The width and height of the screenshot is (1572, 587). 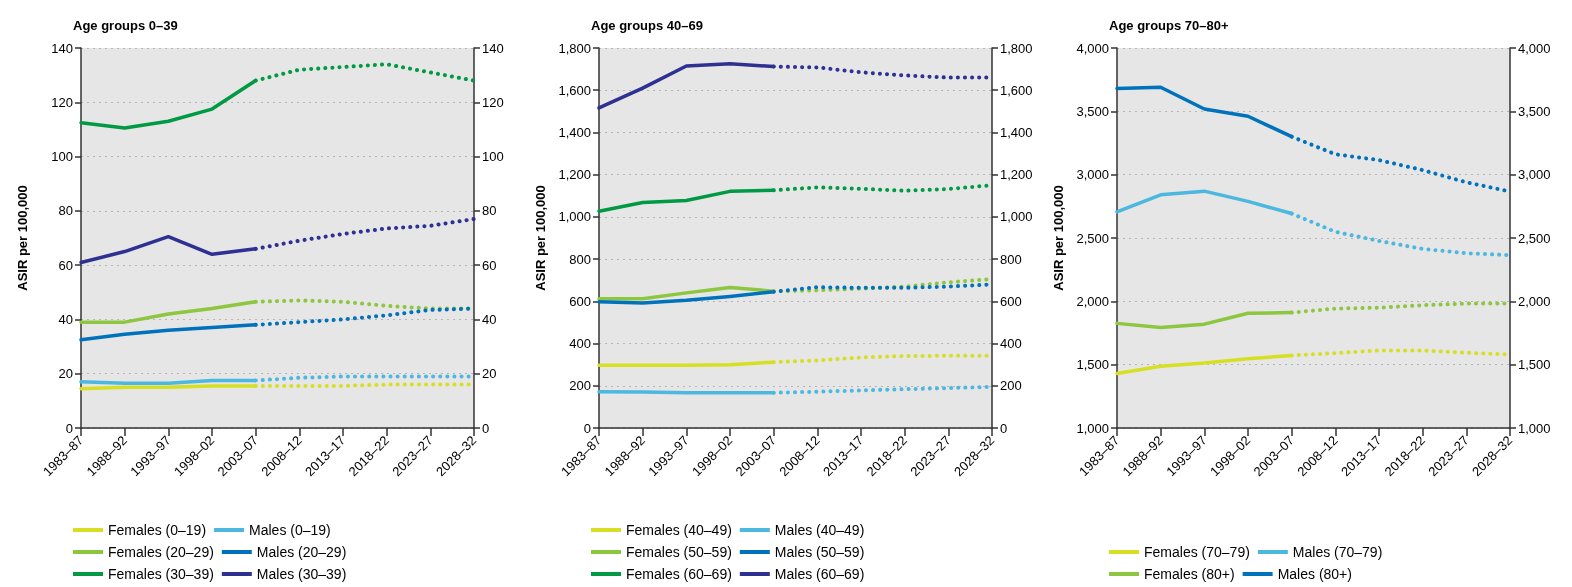 What do you see at coordinates (493, 157) in the screenshot?
I see `y2-tick-label: 100` at bounding box center [493, 157].